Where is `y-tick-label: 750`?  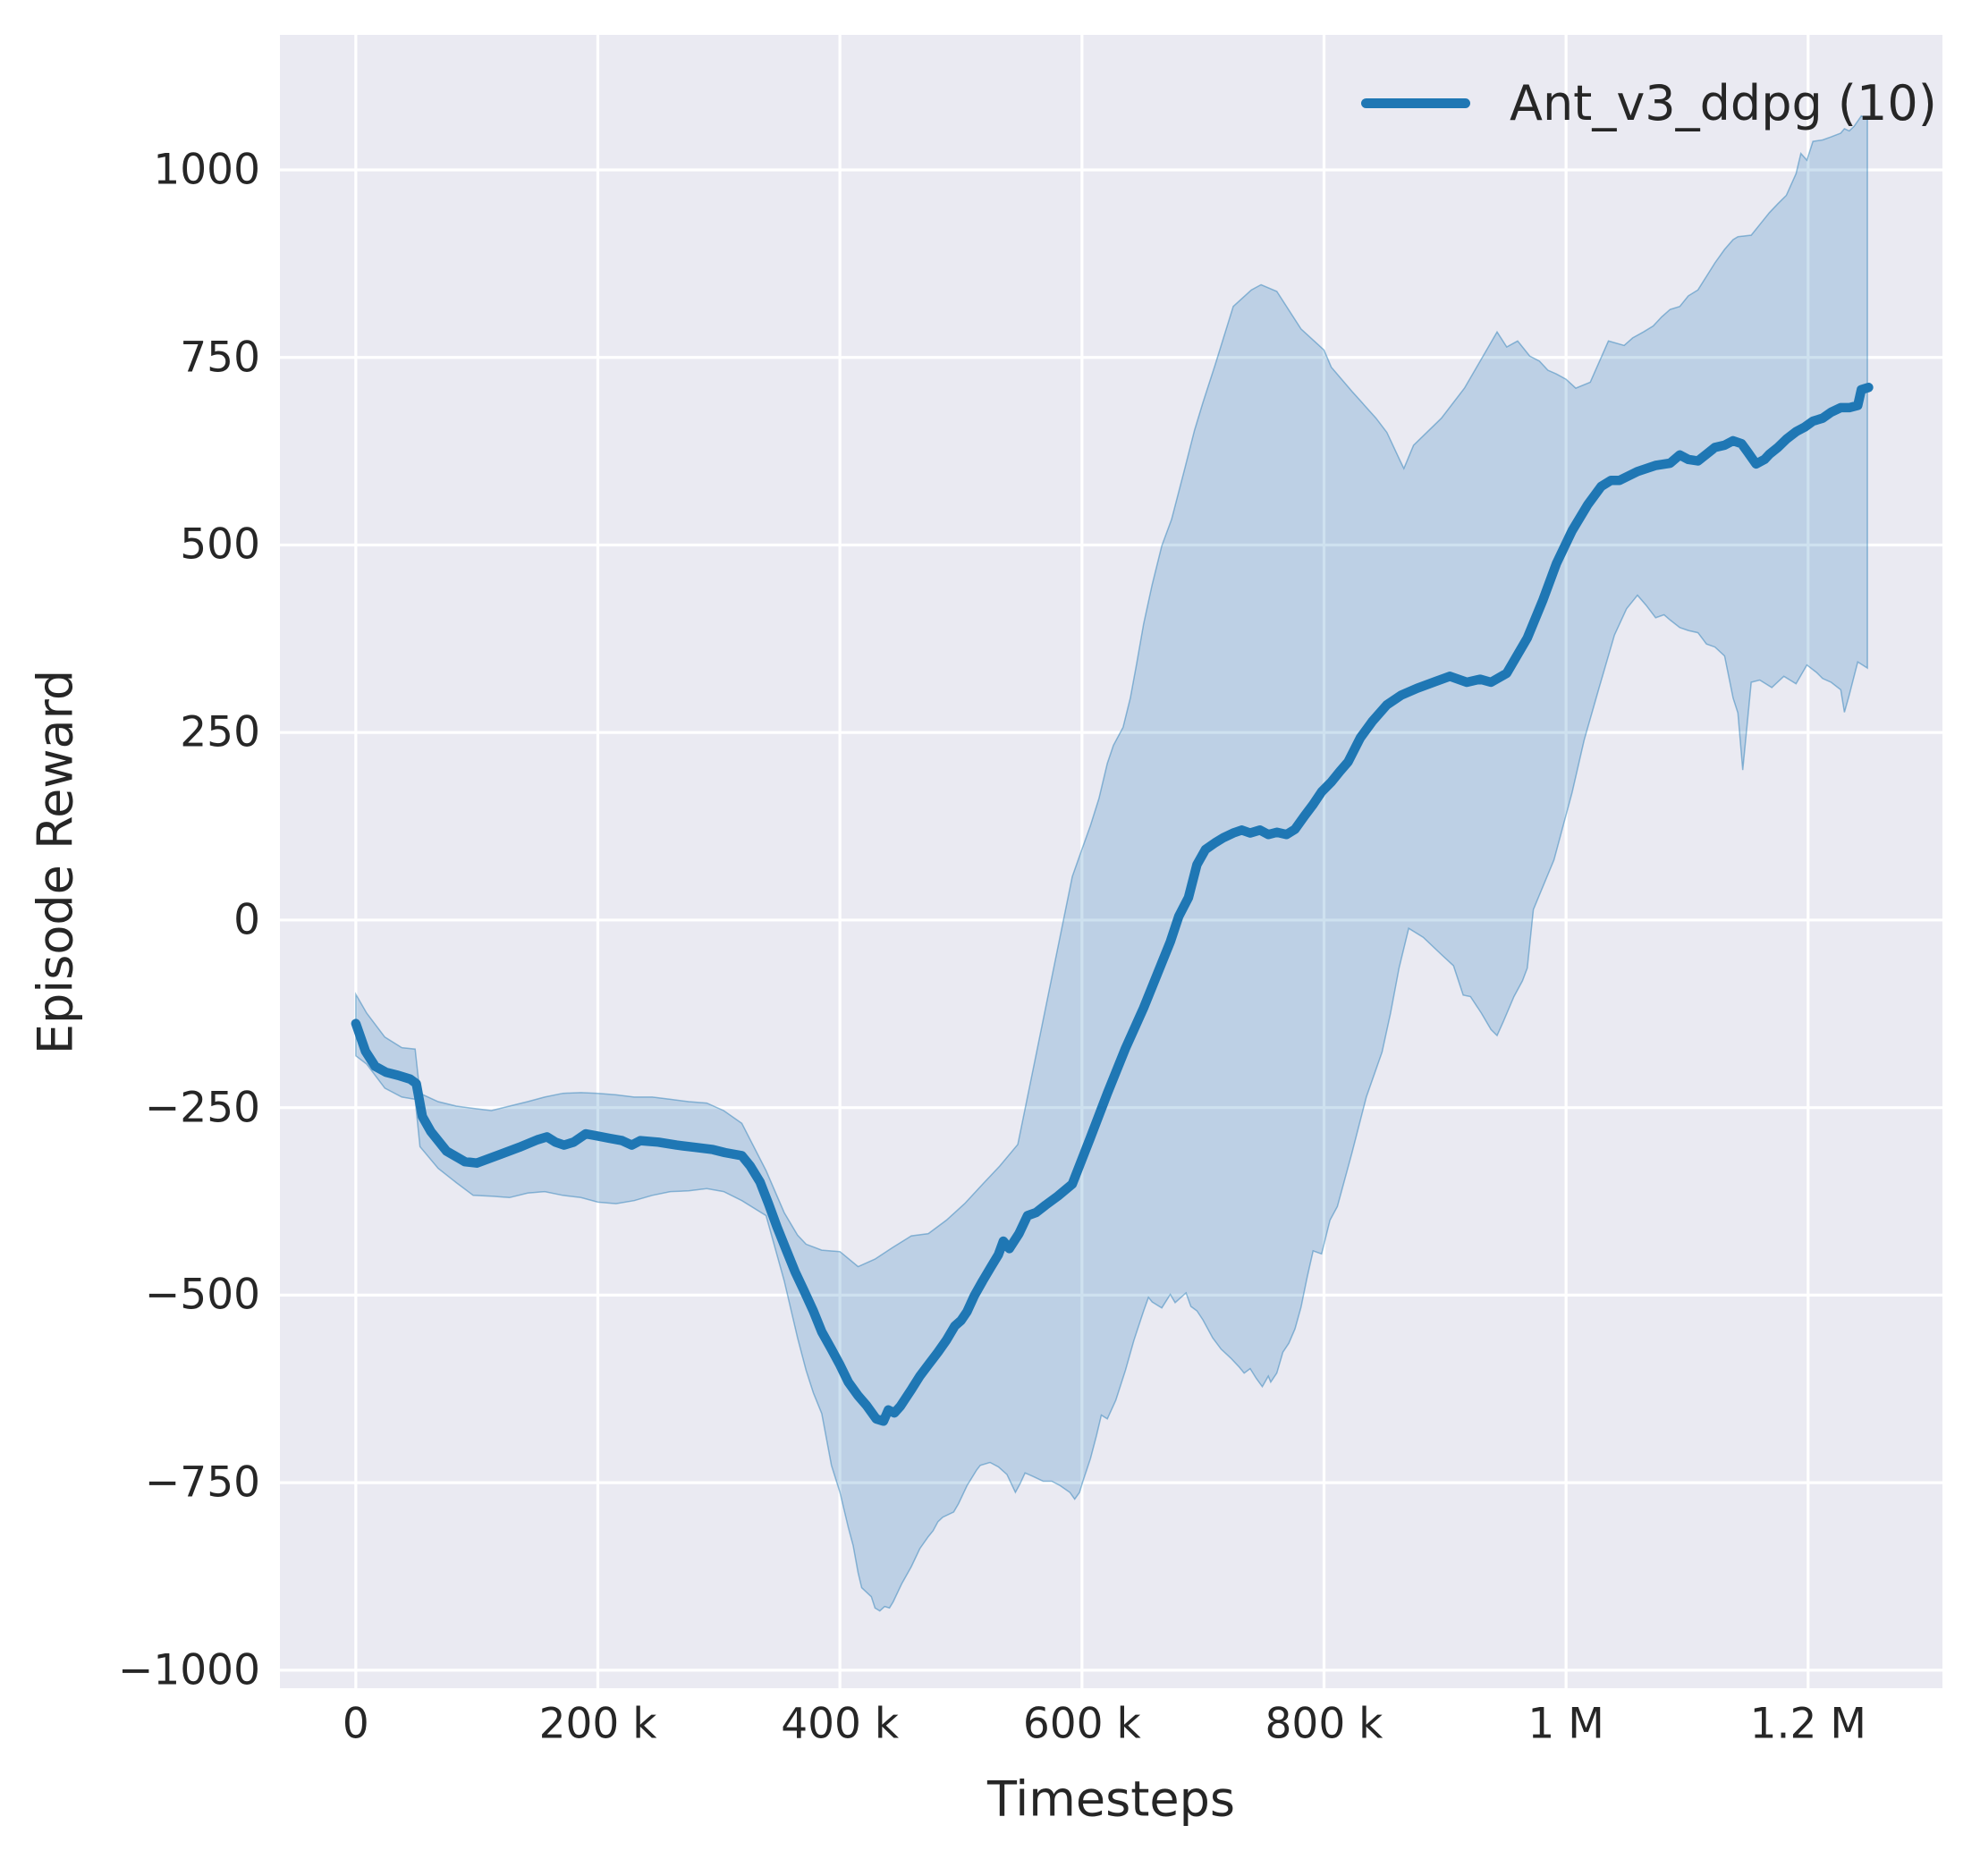
y-tick-label: 750 is located at coordinates (220, 358).